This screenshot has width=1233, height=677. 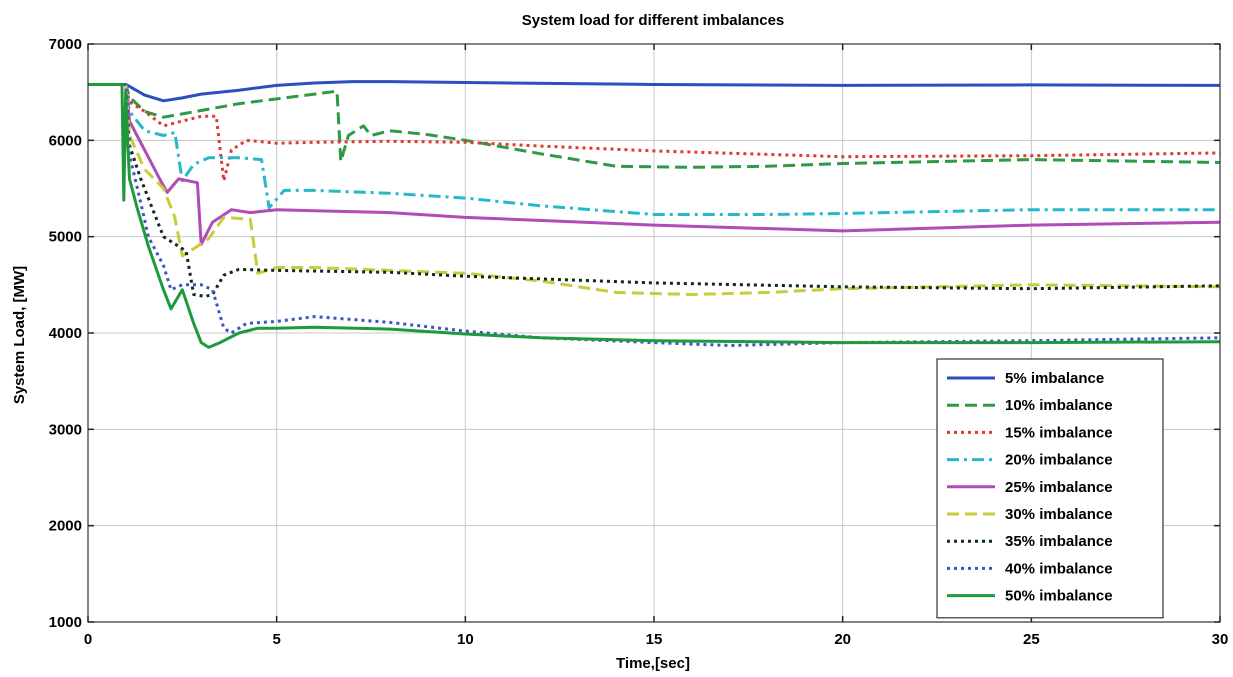 What do you see at coordinates (65, 526) in the screenshot?
I see `y-tick-label: 2000` at bounding box center [65, 526].